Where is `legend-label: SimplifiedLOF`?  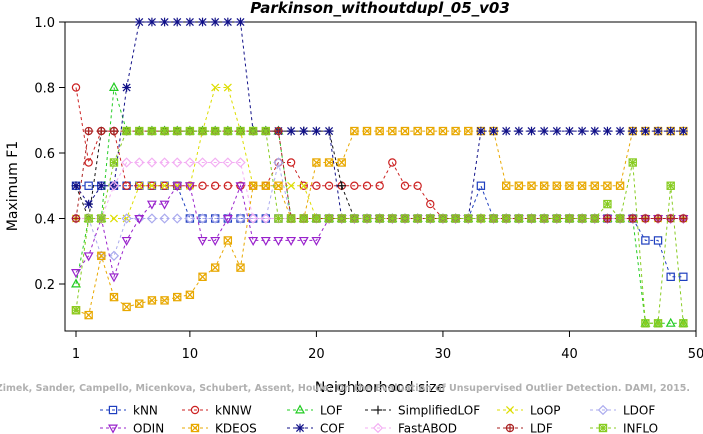 legend-label: SimplifiedLOF is located at coordinates (439, 411).